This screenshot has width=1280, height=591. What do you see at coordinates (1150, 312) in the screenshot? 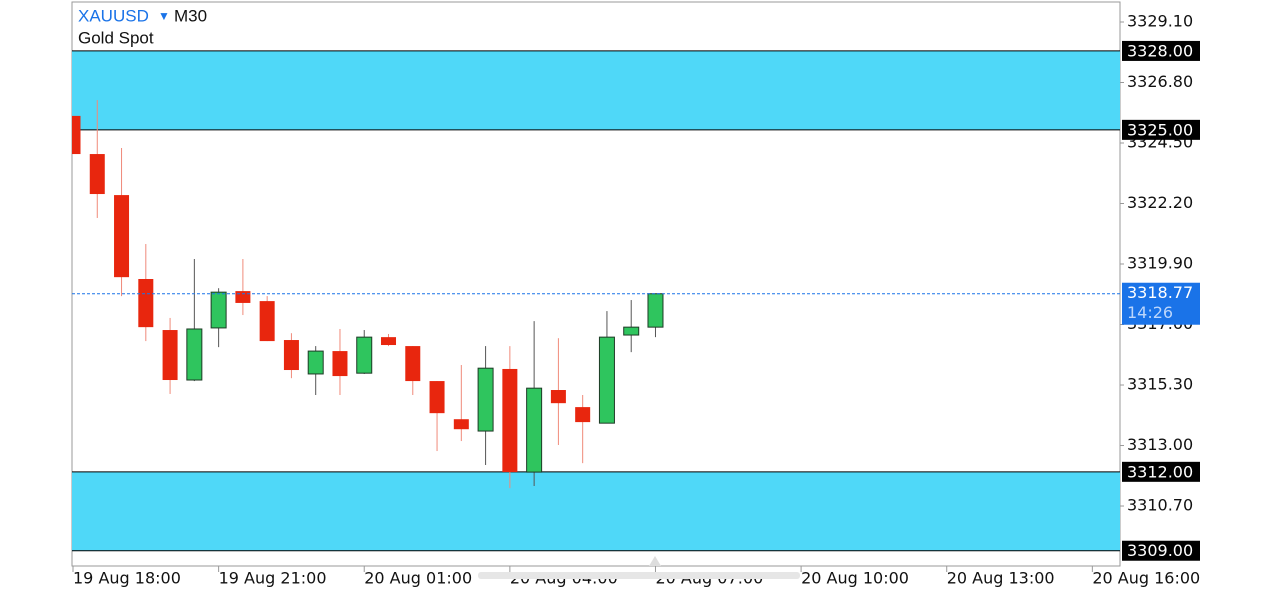
I see `countdown: 14:26` at bounding box center [1150, 312].